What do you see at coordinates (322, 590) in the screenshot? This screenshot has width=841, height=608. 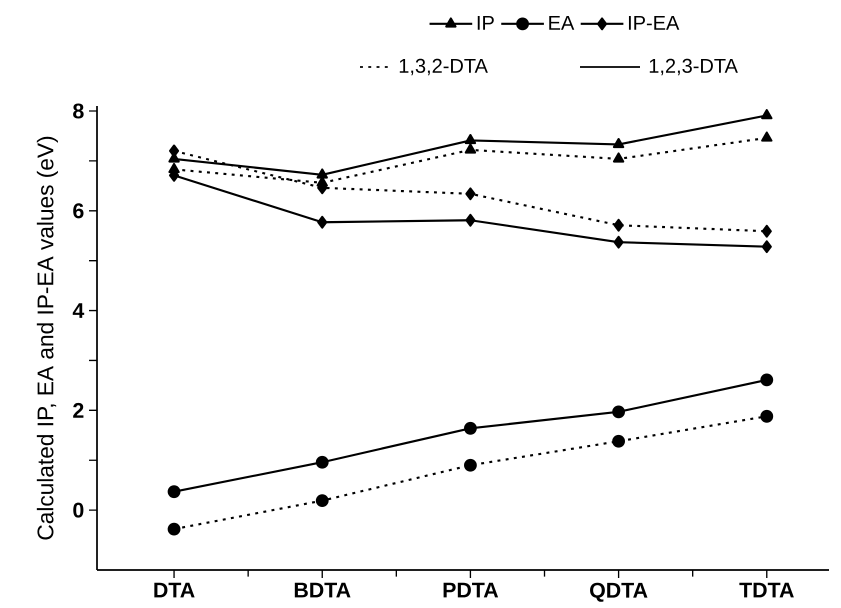 I see `x-tick-label: BDTA` at bounding box center [322, 590].